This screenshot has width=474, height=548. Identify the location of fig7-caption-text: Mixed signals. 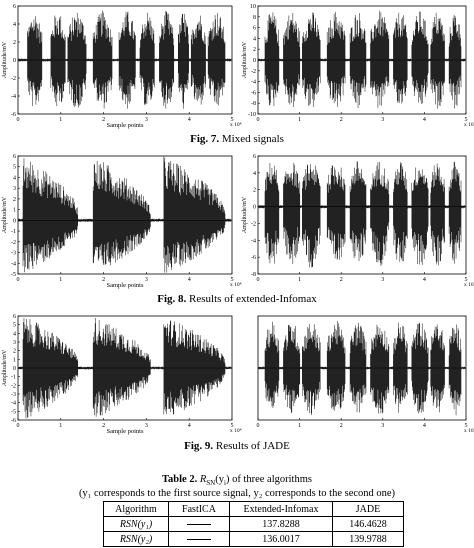
(251, 139).